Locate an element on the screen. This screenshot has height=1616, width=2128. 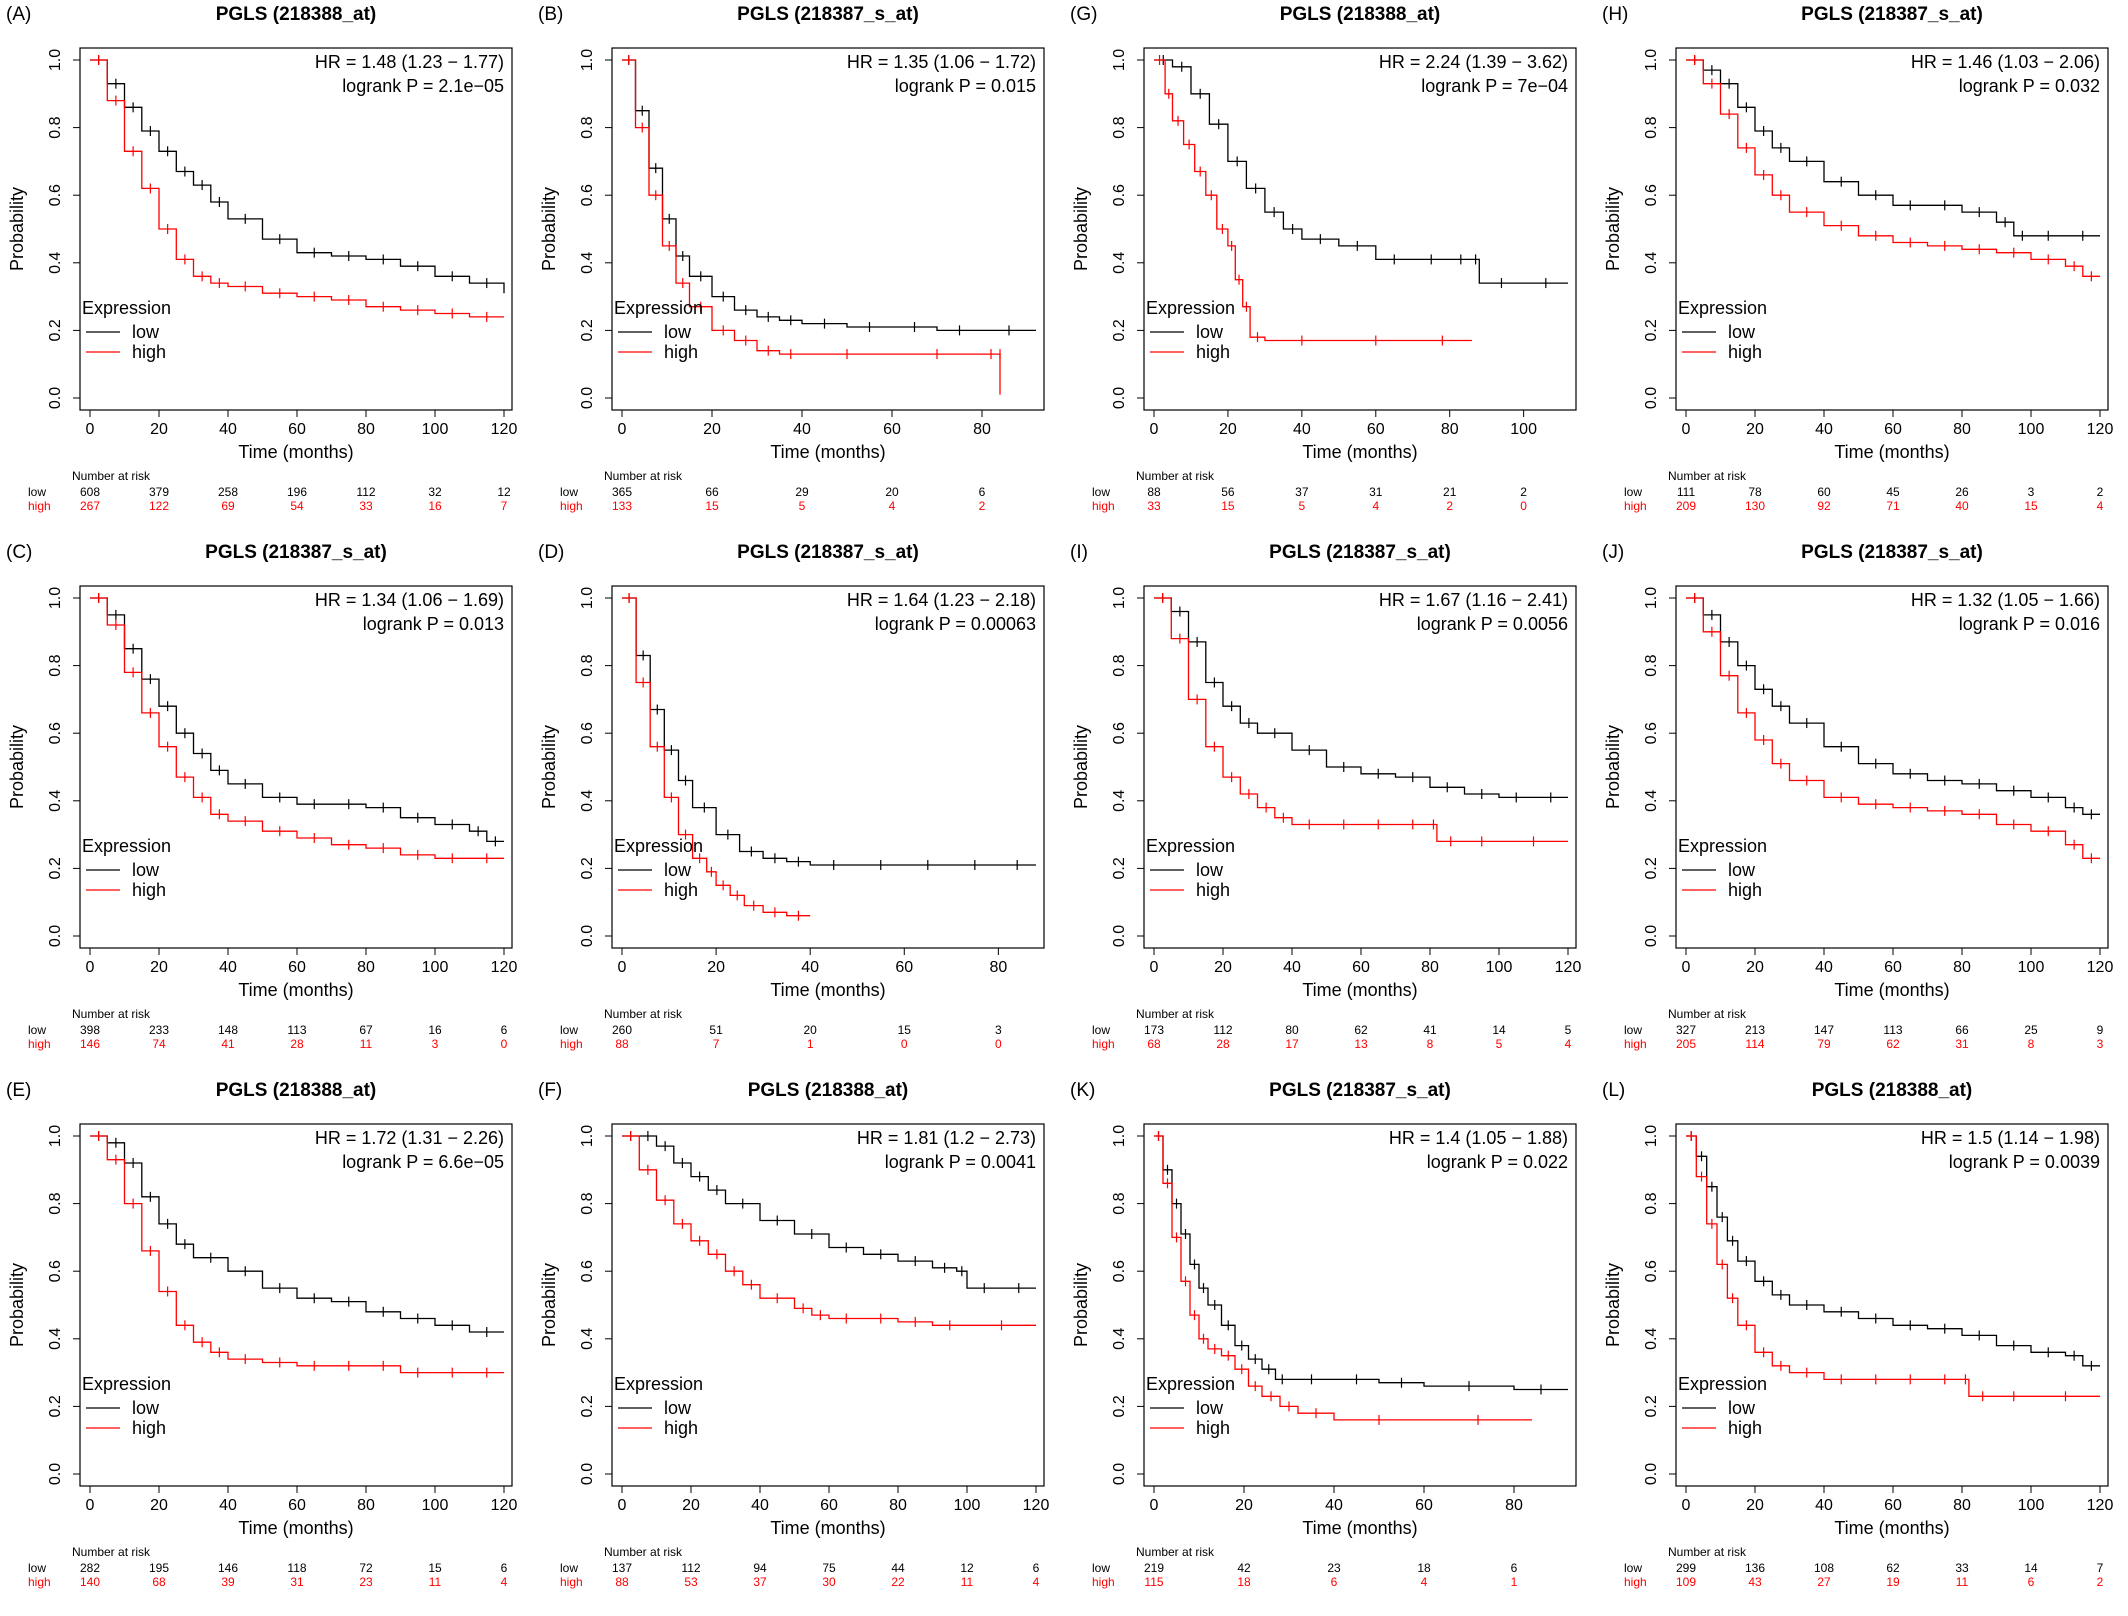
x-tick-label: 0 is located at coordinates (622, 967).